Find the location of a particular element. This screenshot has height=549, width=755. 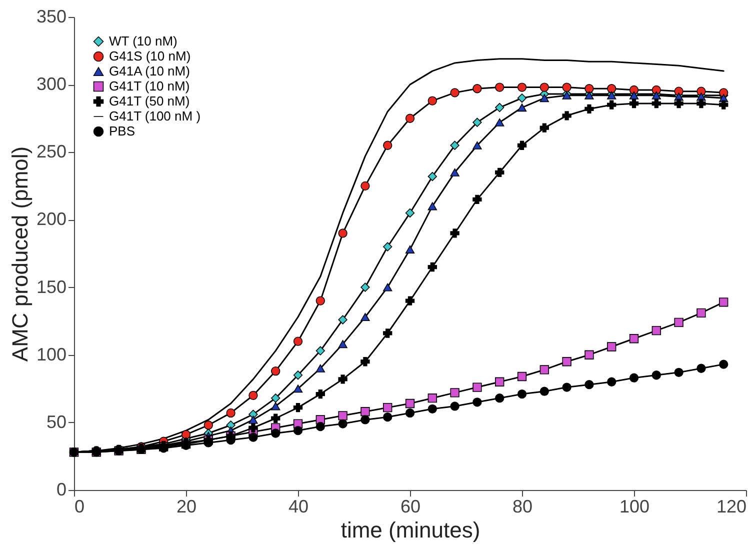

y-tick-label: 300 is located at coordinates (51, 84).